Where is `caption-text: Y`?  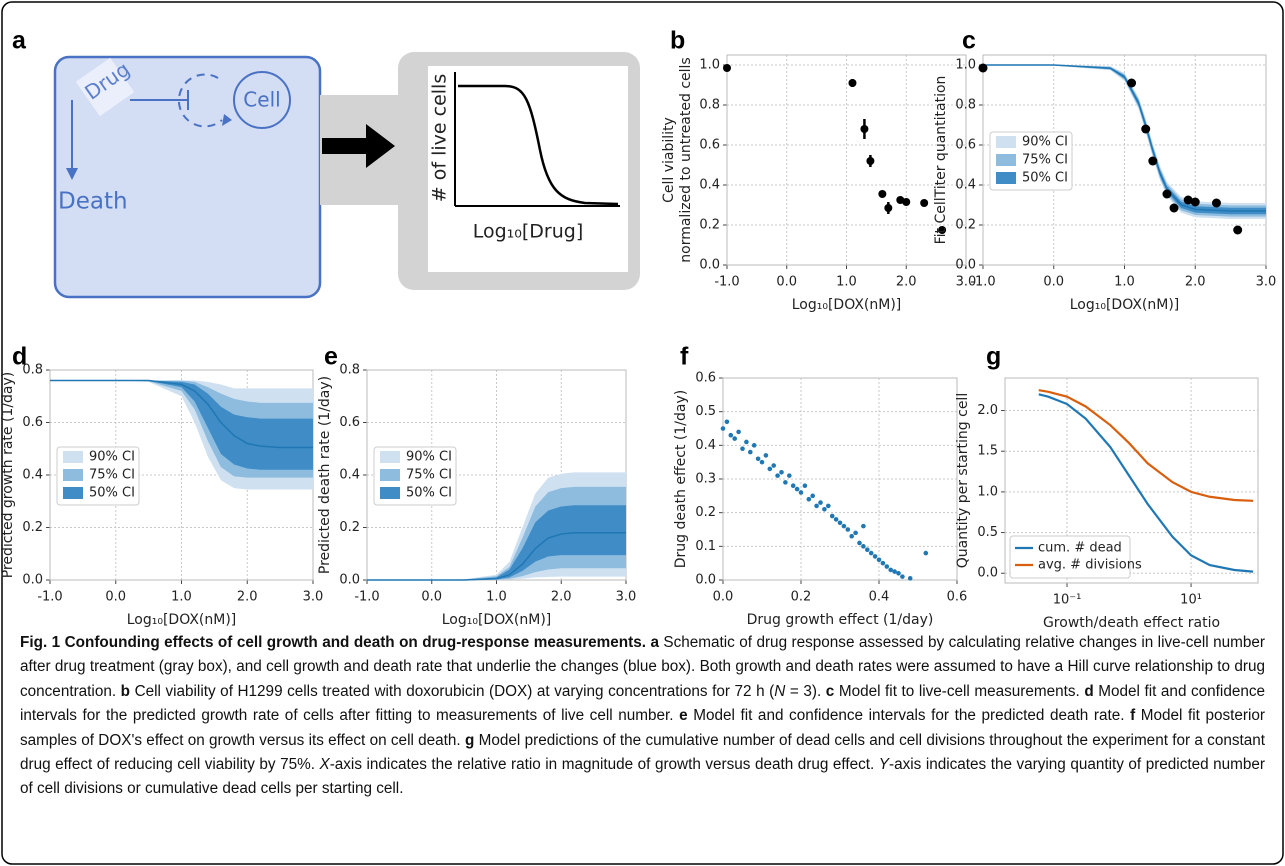 caption-text: Y is located at coordinates (883, 765).